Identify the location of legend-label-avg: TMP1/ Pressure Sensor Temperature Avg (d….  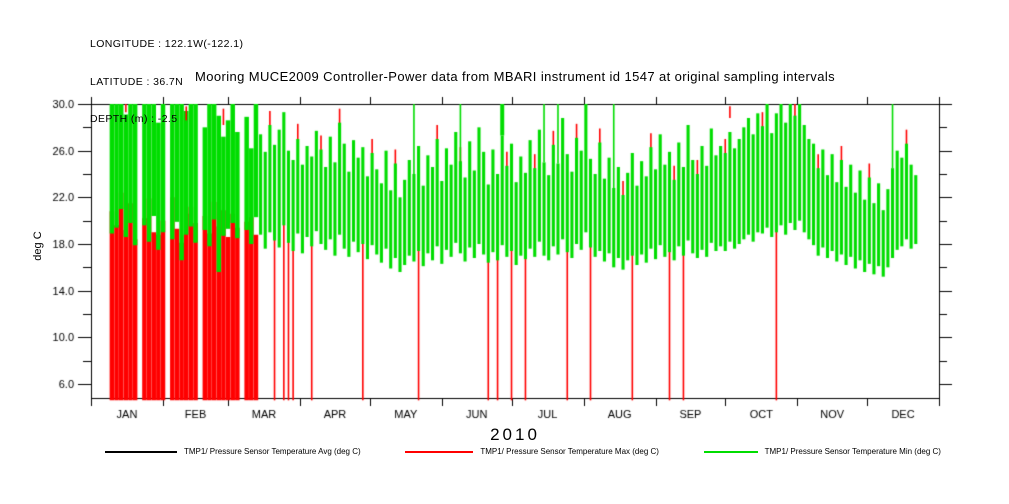
(272, 451).